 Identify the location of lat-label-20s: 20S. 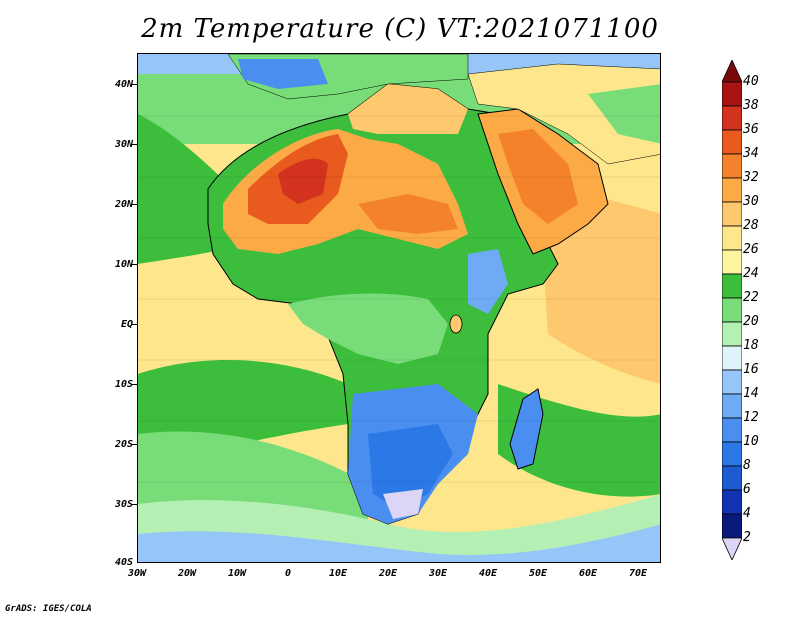
(123, 444).